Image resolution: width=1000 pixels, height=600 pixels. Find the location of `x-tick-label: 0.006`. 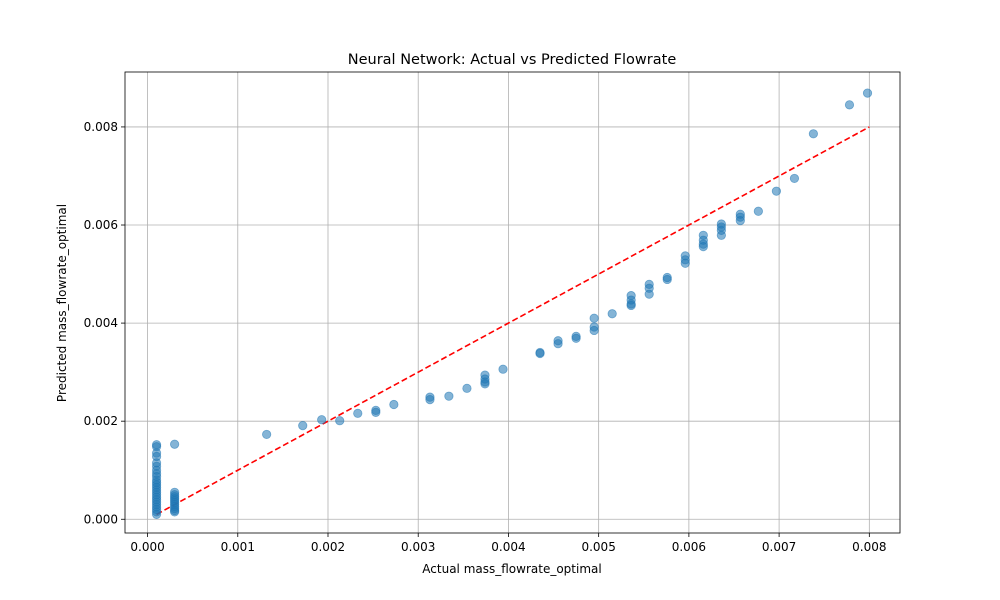

x-tick-label: 0.006 is located at coordinates (689, 547).